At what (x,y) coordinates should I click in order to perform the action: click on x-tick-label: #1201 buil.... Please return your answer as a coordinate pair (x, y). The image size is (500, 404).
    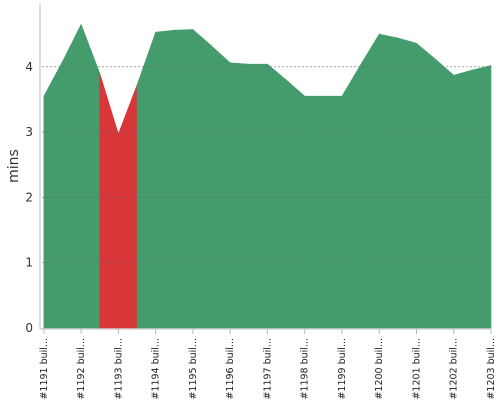
    Looking at the image, I should click on (416, 369).